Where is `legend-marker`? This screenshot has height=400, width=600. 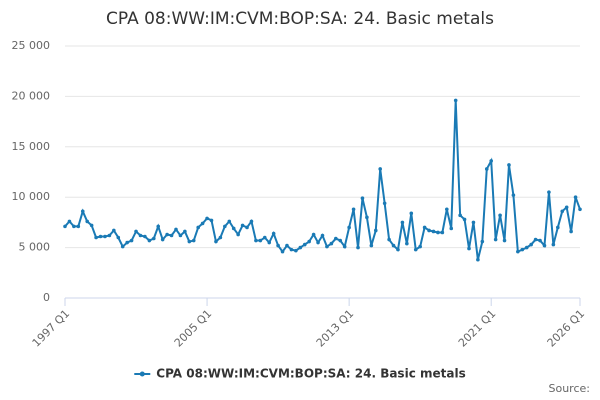
legend-marker is located at coordinates (142, 374).